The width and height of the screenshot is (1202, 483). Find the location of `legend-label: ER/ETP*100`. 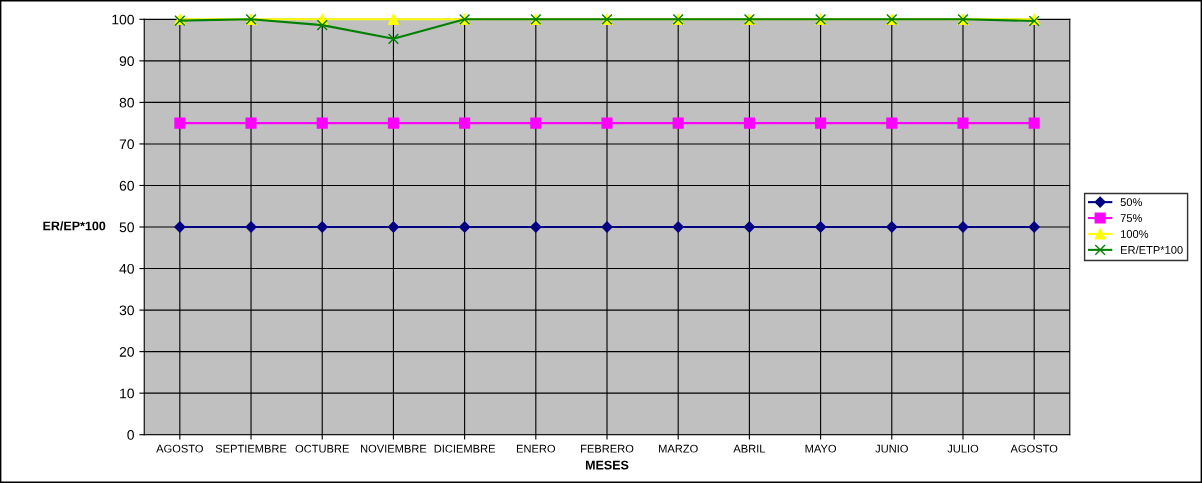

legend-label: ER/ETP*100 is located at coordinates (1152, 249).